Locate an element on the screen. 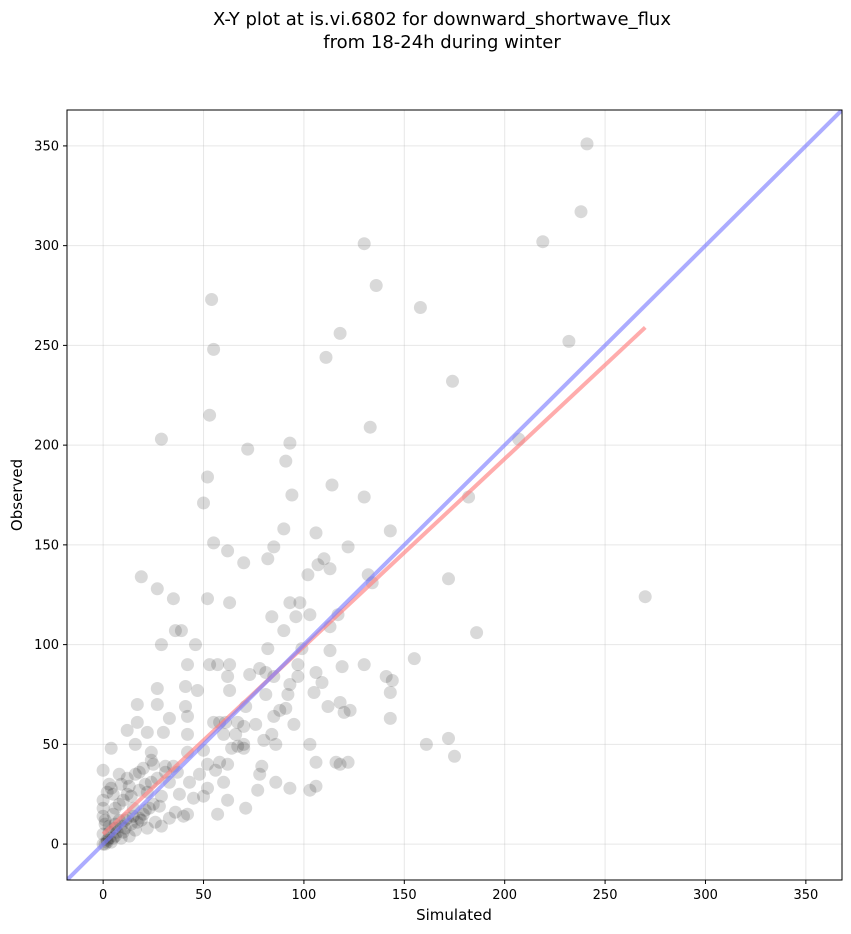 This screenshot has width=851, height=934. x-tick-label-0: 0 is located at coordinates (103, 895).